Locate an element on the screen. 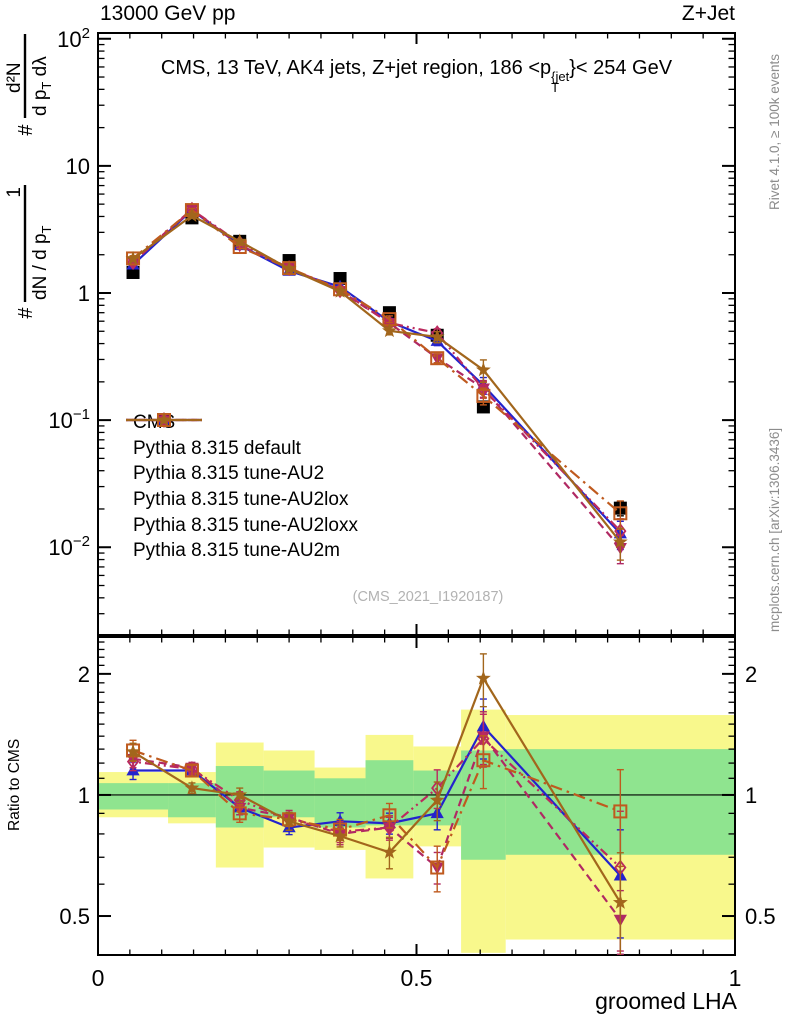  plot-title-subscript: T is located at coordinates (555, 87).